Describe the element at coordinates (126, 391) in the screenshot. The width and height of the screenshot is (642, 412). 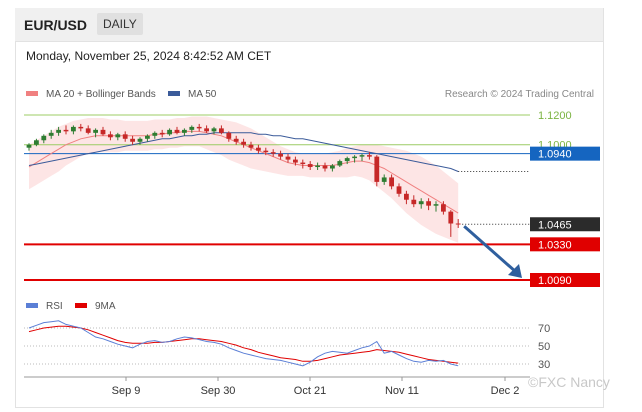
I see `x-tick-label: Sep 9` at that location.